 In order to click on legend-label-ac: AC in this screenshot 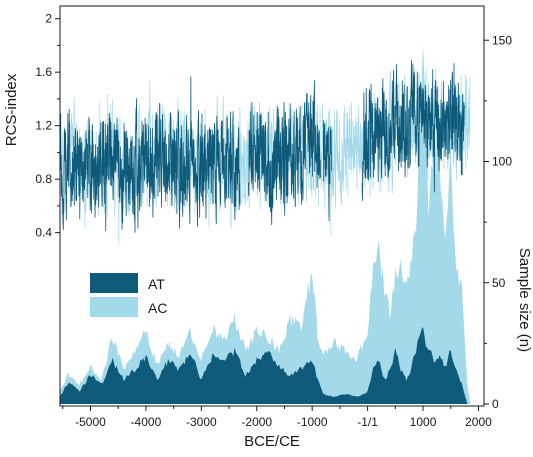, I will do `click(157, 308)`.